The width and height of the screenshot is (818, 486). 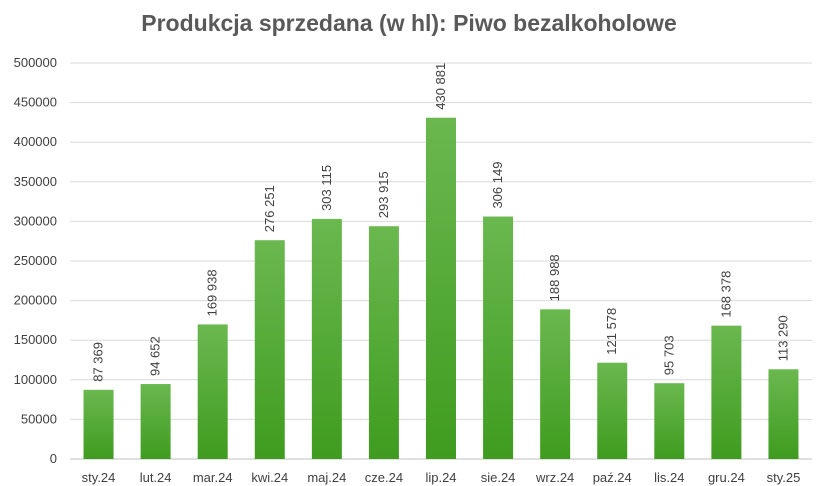 What do you see at coordinates (53, 458) in the screenshot?
I see `y-tick-label: 0` at bounding box center [53, 458].